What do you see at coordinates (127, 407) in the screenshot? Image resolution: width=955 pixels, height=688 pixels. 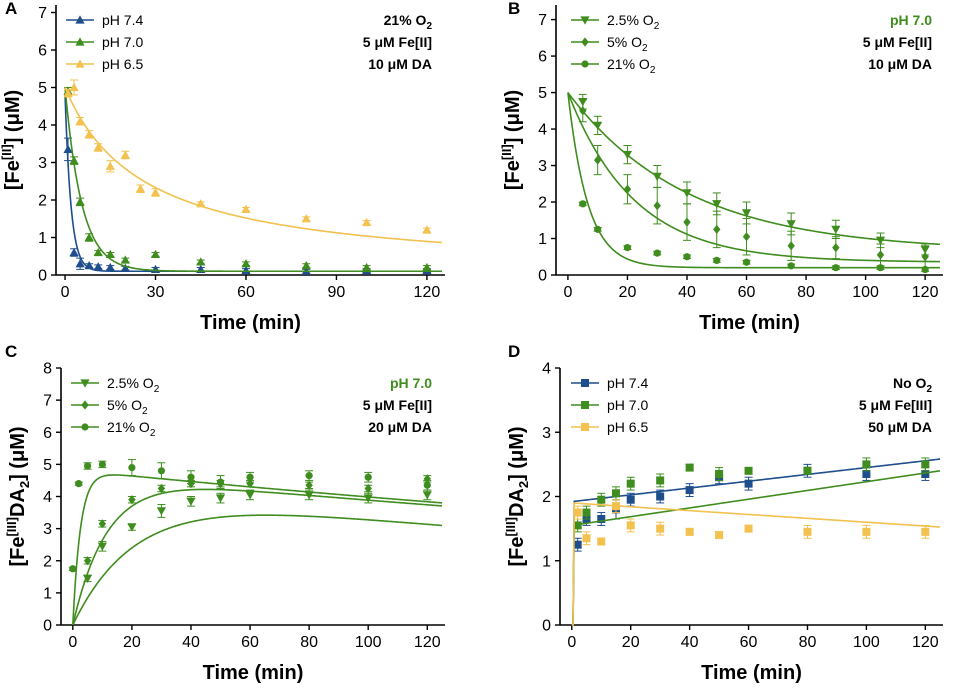 I see `legend-label: 5% O2` at bounding box center [127, 407].